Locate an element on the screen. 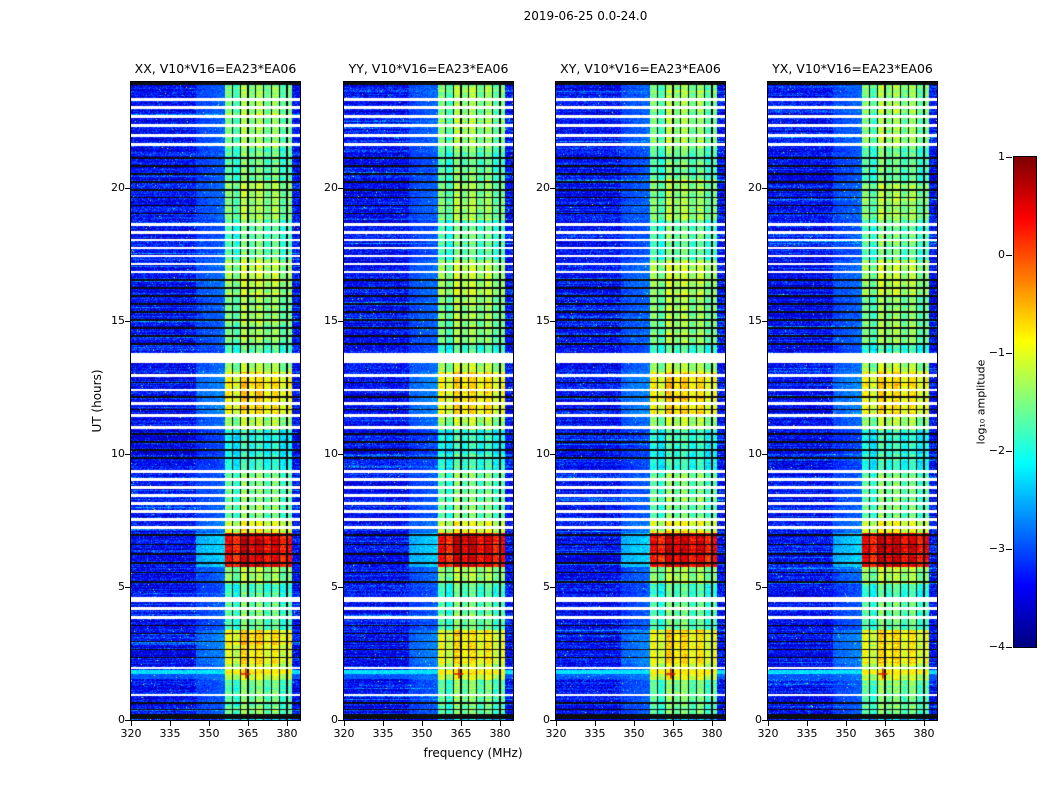 This screenshot has width=1050, height=800. panel-title-XX: XX, V10*V16=EA23*EA06 is located at coordinates (215, 68).